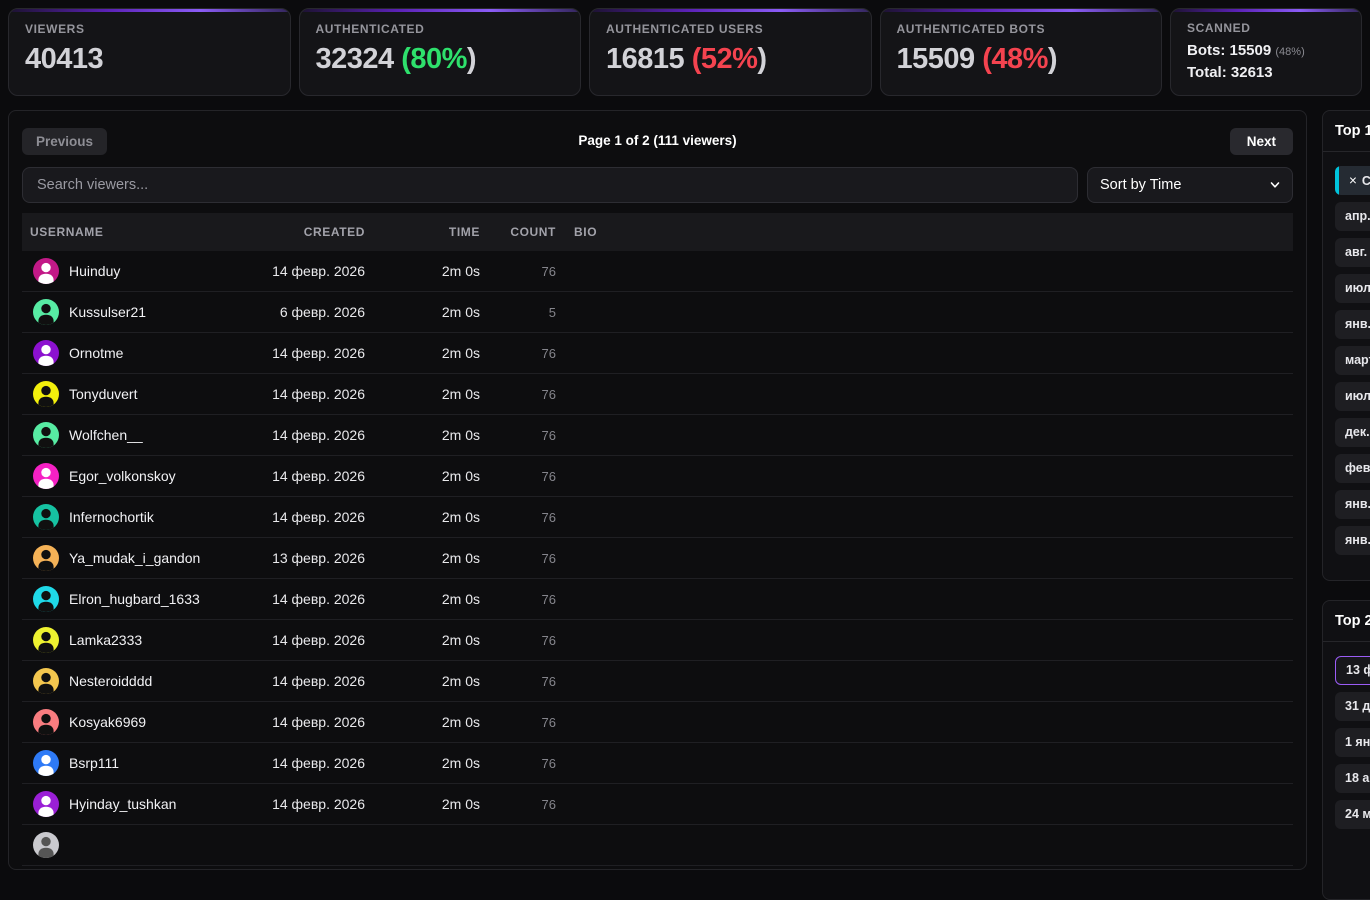  I want to click on stat-label: AUTHENTICATED USERS, so click(685, 29).